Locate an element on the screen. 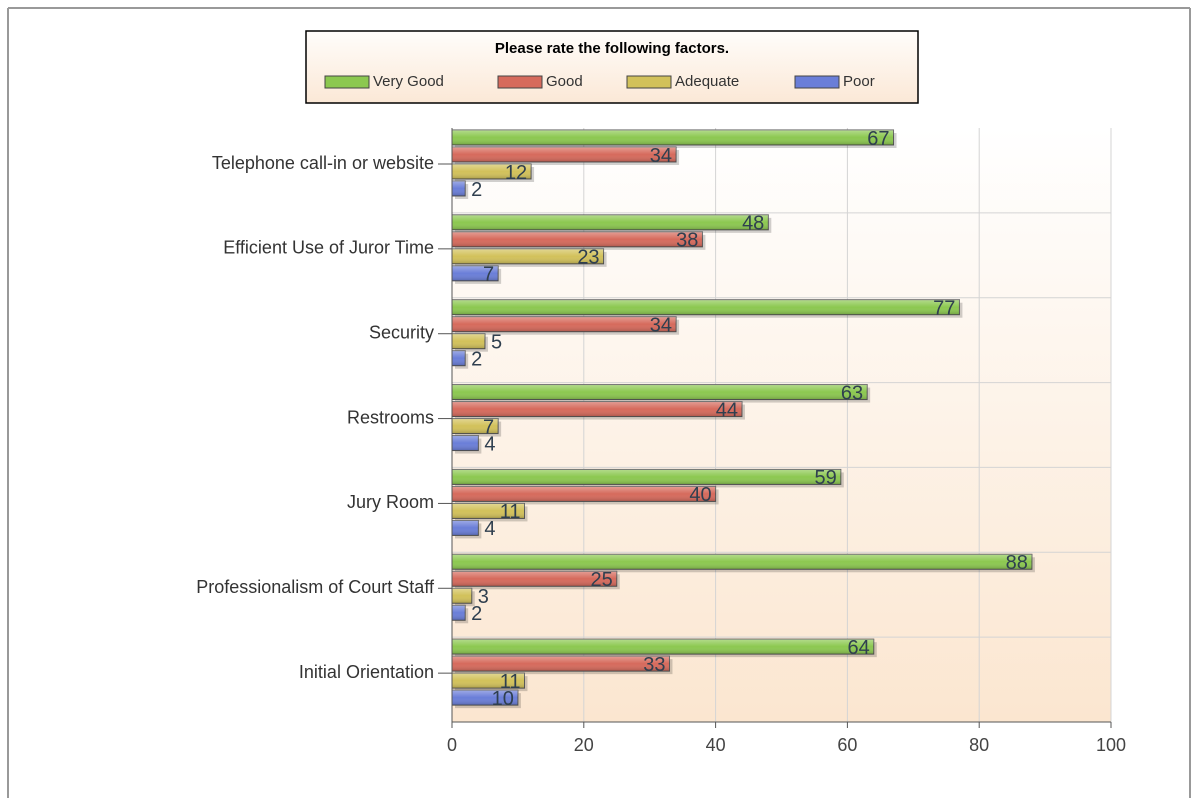 This screenshot has width=1199, height=803. value-label: 59 is located at coordinates (826, 478).